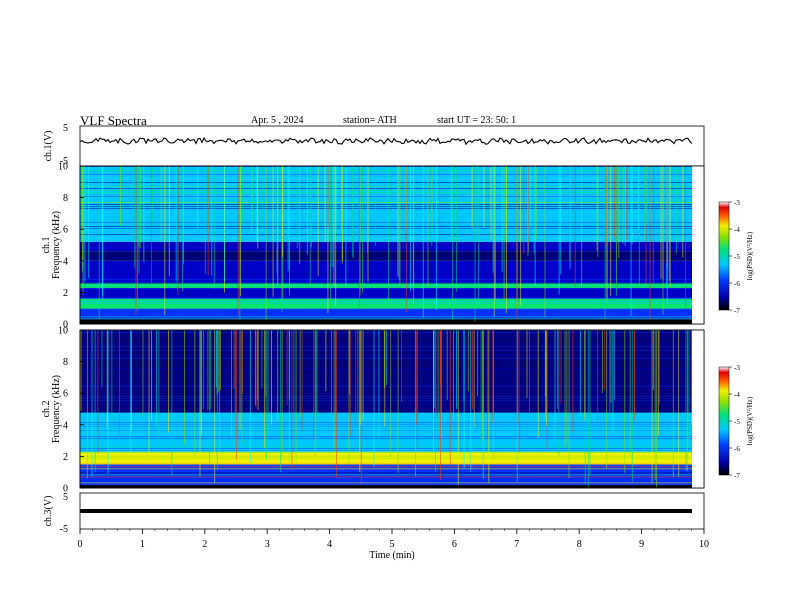 This screenshot has width=792, height=612. I want to click on ch1-colorbar-label: log(PSD)(V²/Hz), so click(750, 255).